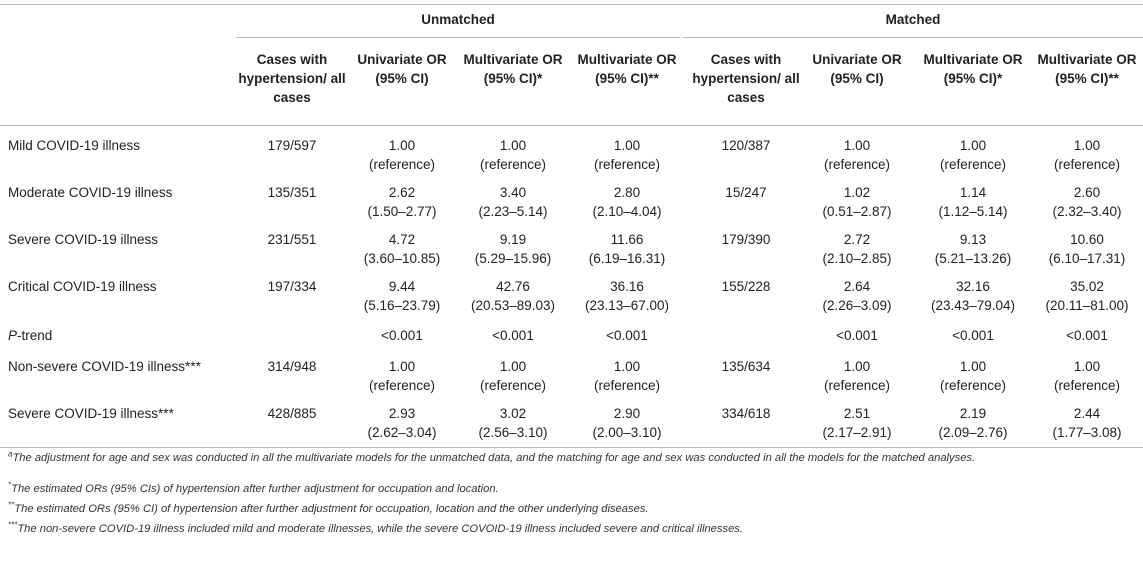 The width and height of the screenshot is (1143, 561). I want to click on table-cell-value: 1.14, so click(973, 192).